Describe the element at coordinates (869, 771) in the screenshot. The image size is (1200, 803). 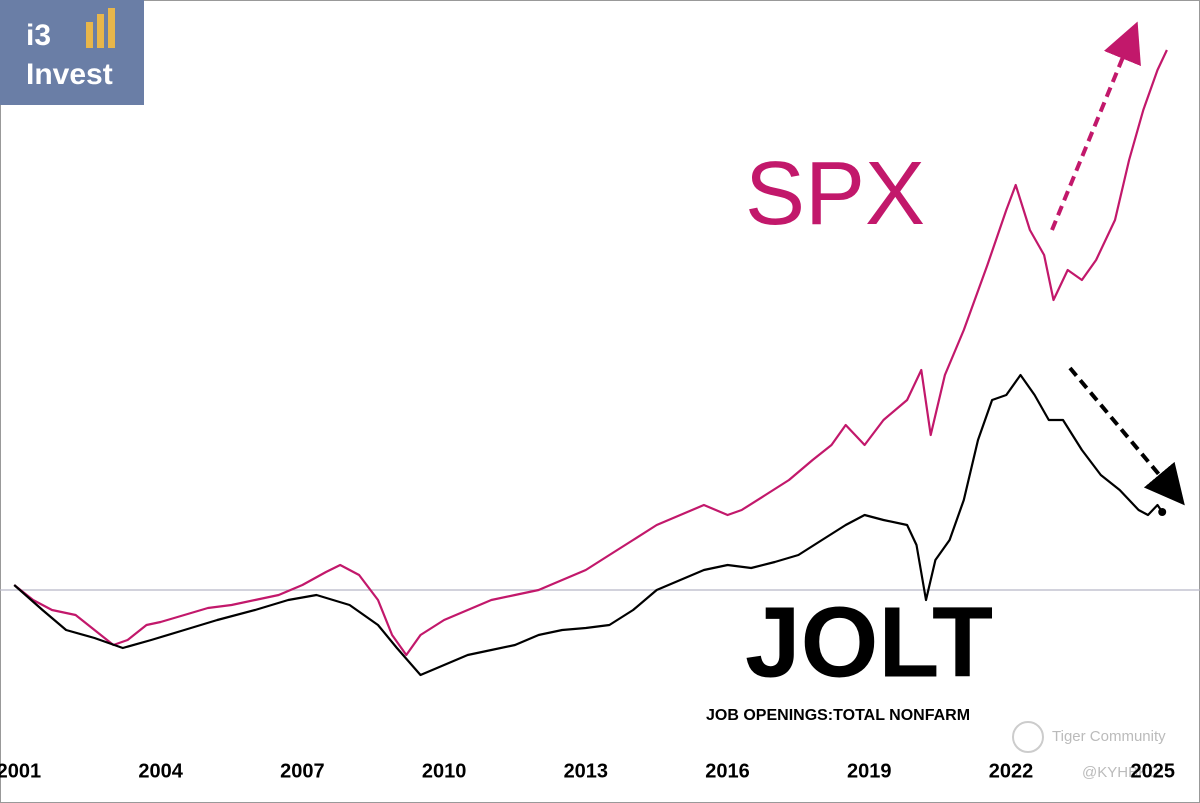
I see `x-tick-label: 2019` at that location.